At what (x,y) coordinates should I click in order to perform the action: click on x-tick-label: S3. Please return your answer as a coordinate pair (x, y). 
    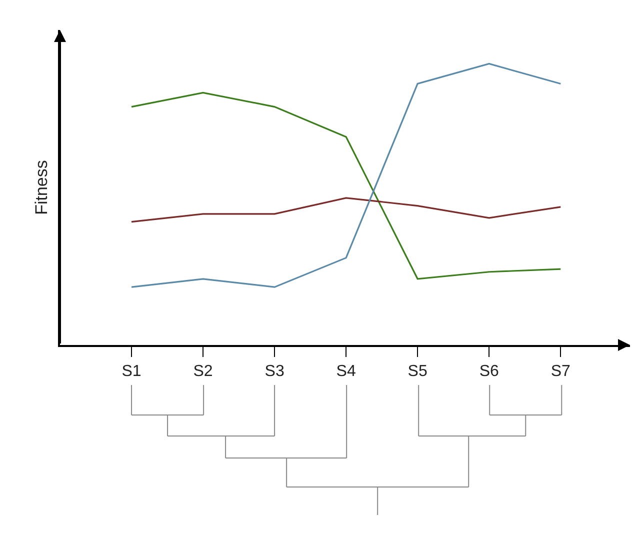
    Looking at the image, I should click on (274, 371).